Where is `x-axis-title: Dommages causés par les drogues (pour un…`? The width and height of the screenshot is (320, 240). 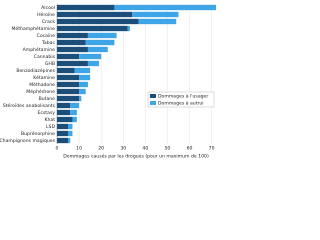 x-axis-title: Dommages causés par les drogues (pour un… is located at coordinates (136, 156).